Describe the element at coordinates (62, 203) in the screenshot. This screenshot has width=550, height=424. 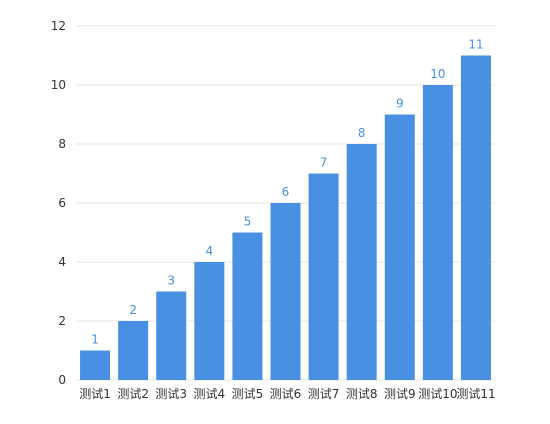
I see `y-tick-label: 6` at that location.